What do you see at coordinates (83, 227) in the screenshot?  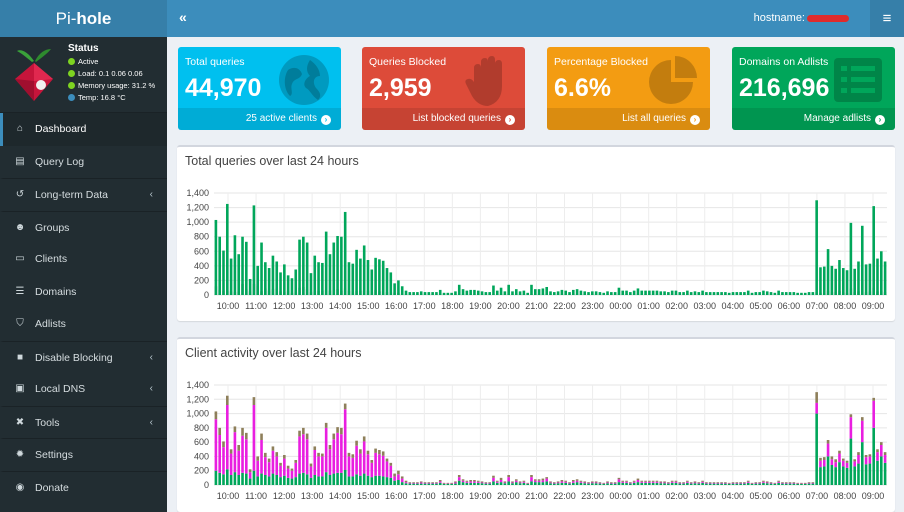 I see `sidebar-item-groups: ☻ Groups` at bounding box center [83, 227].